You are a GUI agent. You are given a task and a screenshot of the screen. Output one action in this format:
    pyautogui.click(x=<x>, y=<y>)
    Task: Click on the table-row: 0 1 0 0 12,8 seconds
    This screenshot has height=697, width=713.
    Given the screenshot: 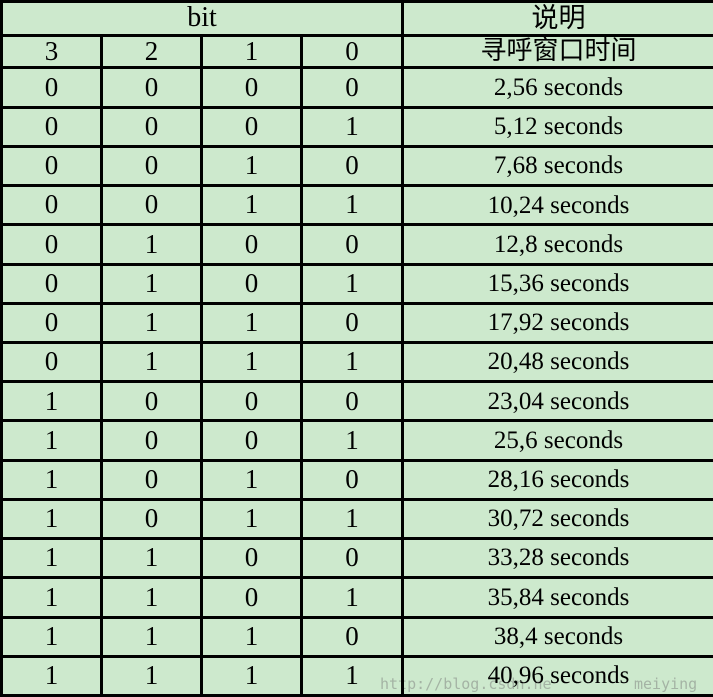 What is the action you would take?
    pyautogui.click(x=356, y=244)
    